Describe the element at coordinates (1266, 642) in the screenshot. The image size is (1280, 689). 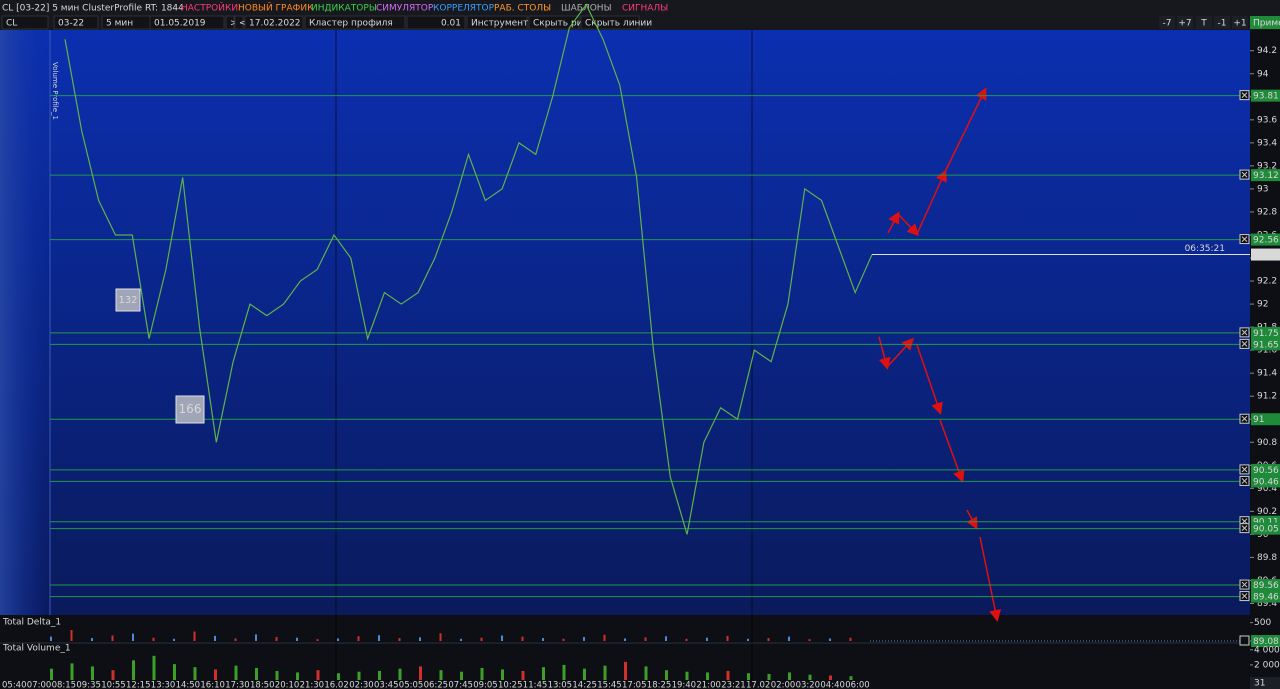
I see `level-label: 89.08` at that location.